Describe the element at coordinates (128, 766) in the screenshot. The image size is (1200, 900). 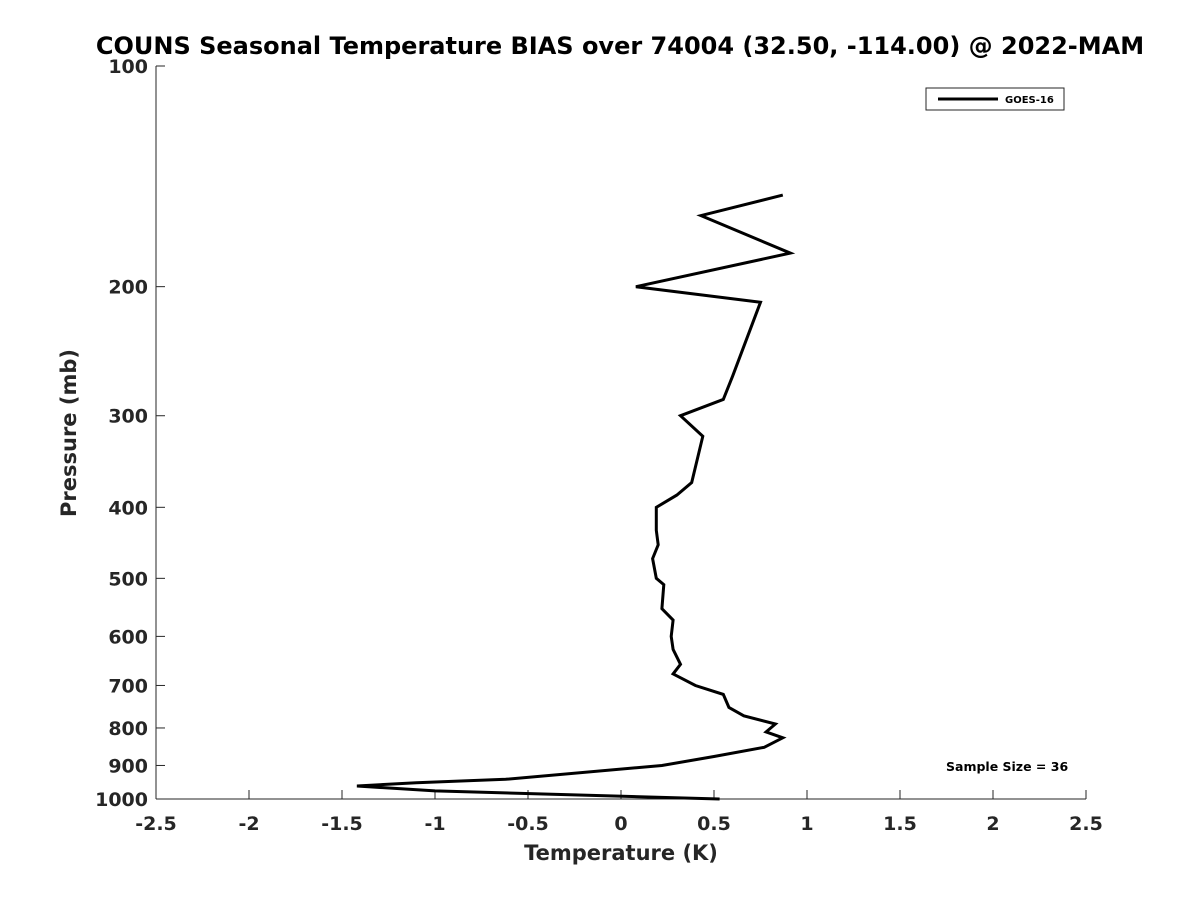
I see `y-tick-label: 900` at that location.